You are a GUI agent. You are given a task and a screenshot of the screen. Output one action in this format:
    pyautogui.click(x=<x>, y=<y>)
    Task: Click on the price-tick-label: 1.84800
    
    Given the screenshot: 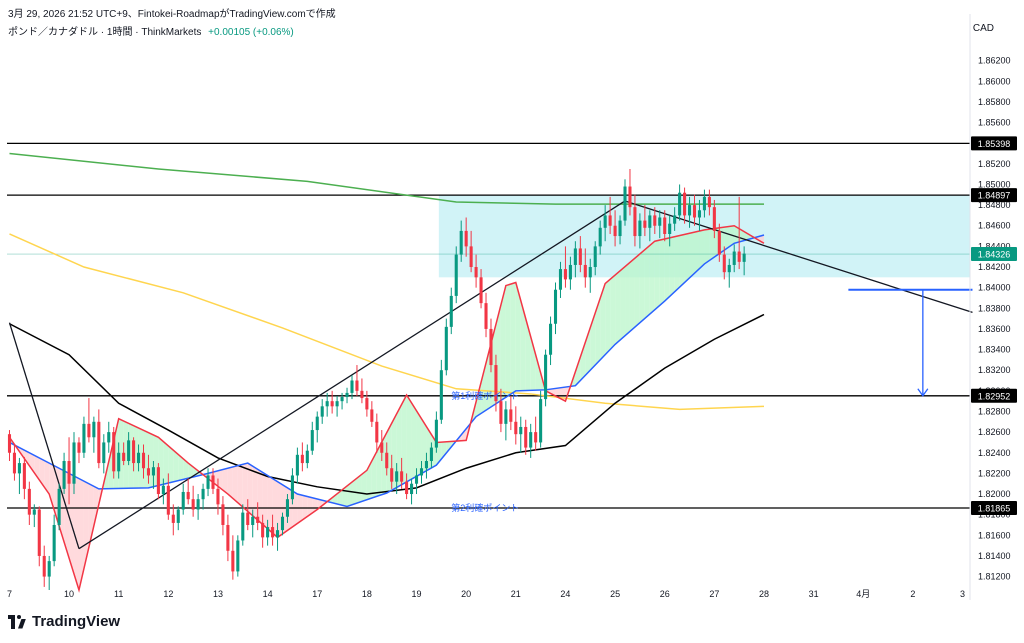 What is the action you would take?
    pyautogui.click(x=994, y=205)
    